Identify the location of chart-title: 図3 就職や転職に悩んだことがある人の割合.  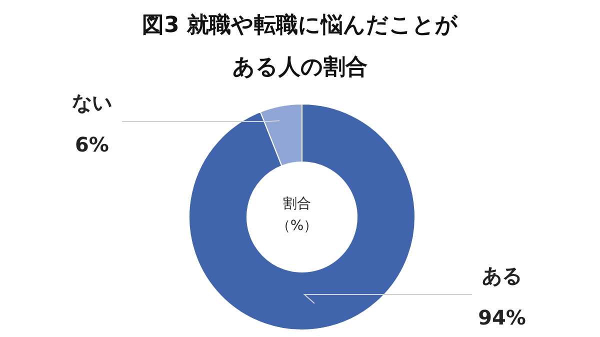
(300, 46).